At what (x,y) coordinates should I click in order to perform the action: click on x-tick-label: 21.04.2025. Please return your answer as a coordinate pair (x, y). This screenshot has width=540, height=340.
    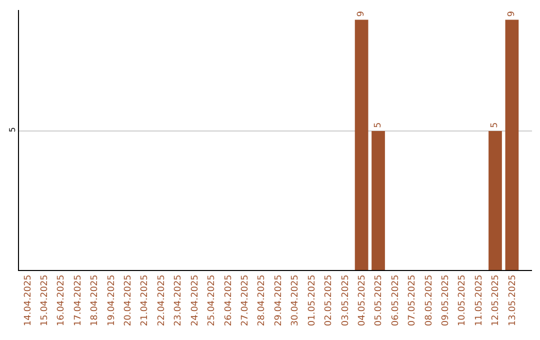
    Looking at the image, I should click on (145, 300).